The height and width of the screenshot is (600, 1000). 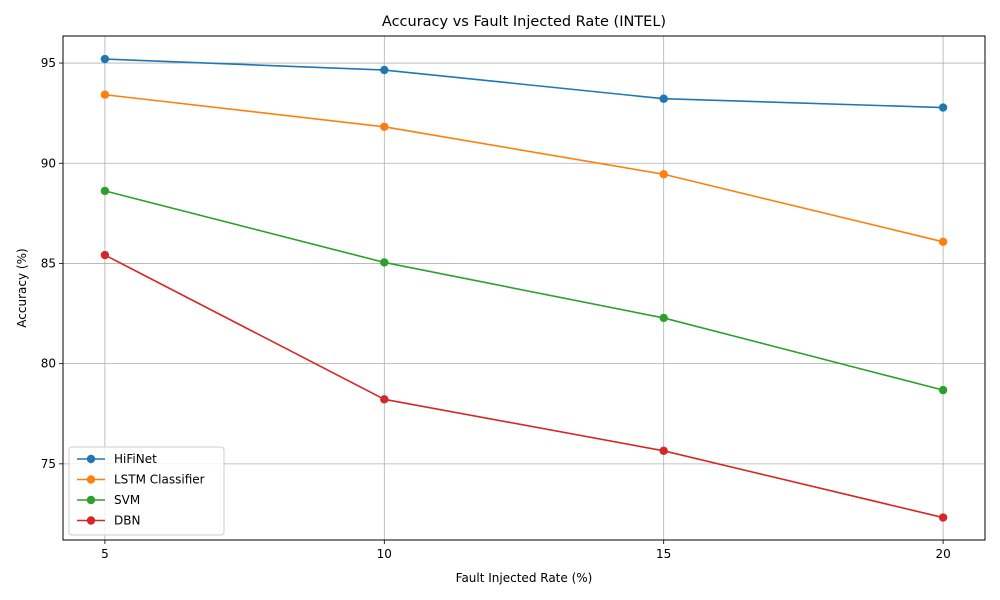 I want to click on x-tick-label: 20, so click(x=942, y=554).